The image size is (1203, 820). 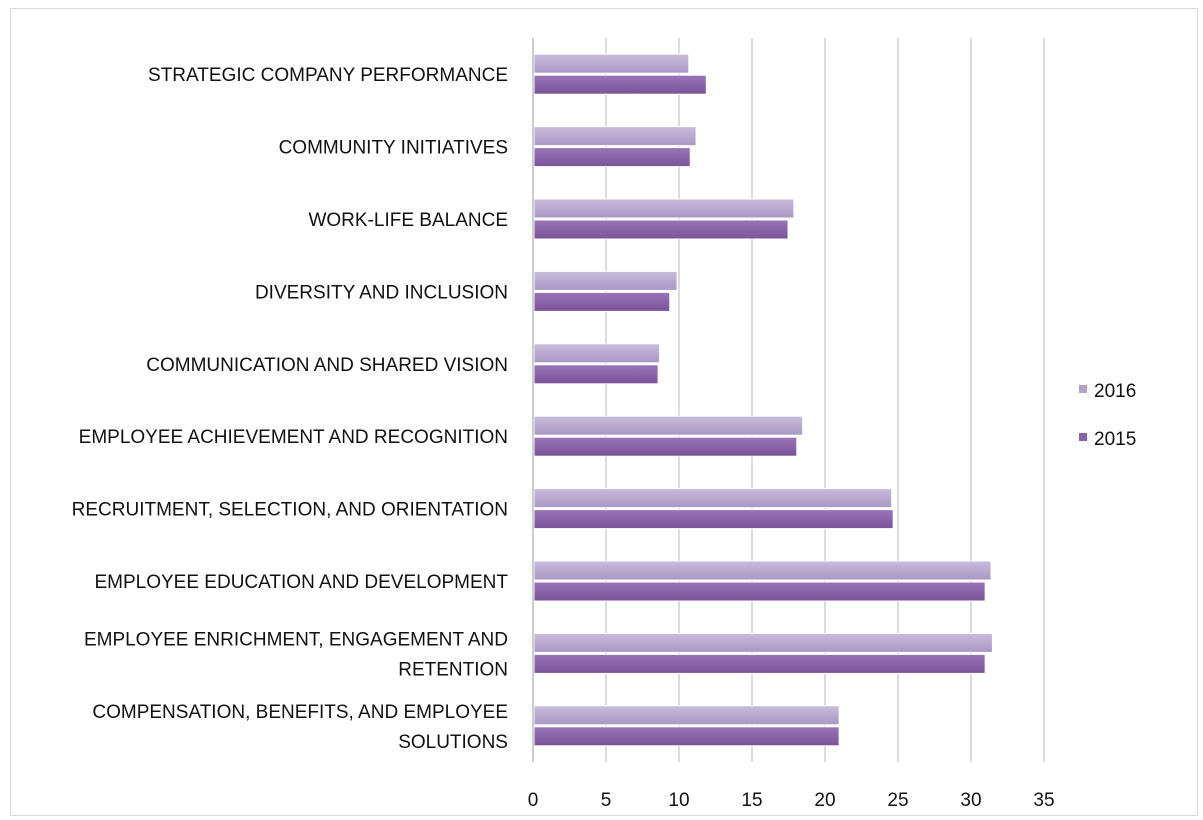 What do you see at coordinates (1083, 389) in the screenshot?
I see `legend-swatch-2016` at bounding box center [1083, 389].